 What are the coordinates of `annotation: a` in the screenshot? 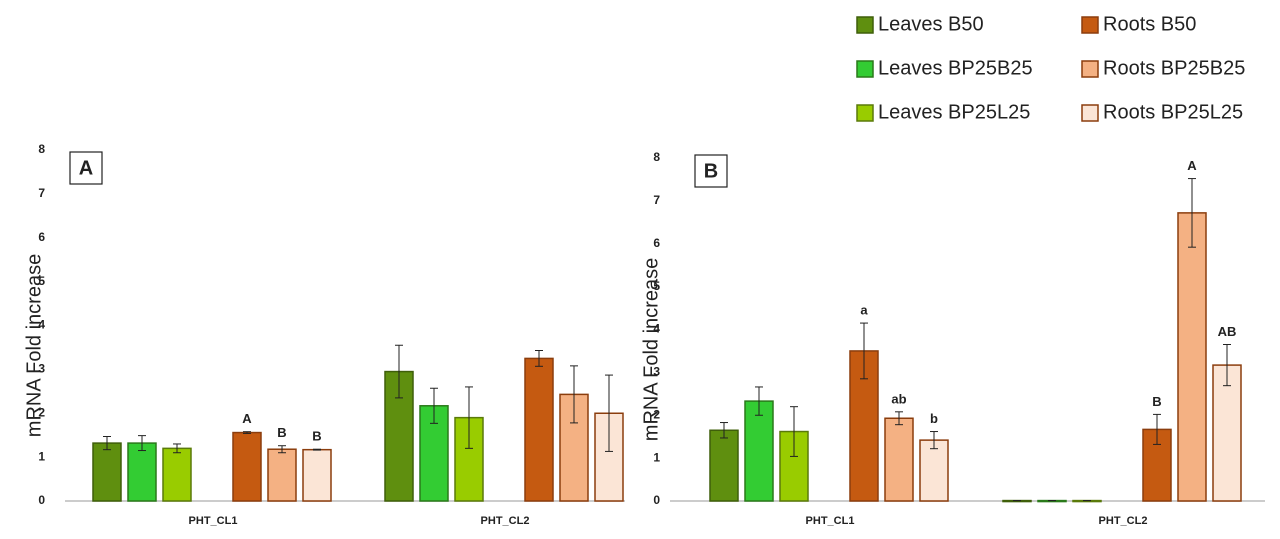 It's located at (864, 310).